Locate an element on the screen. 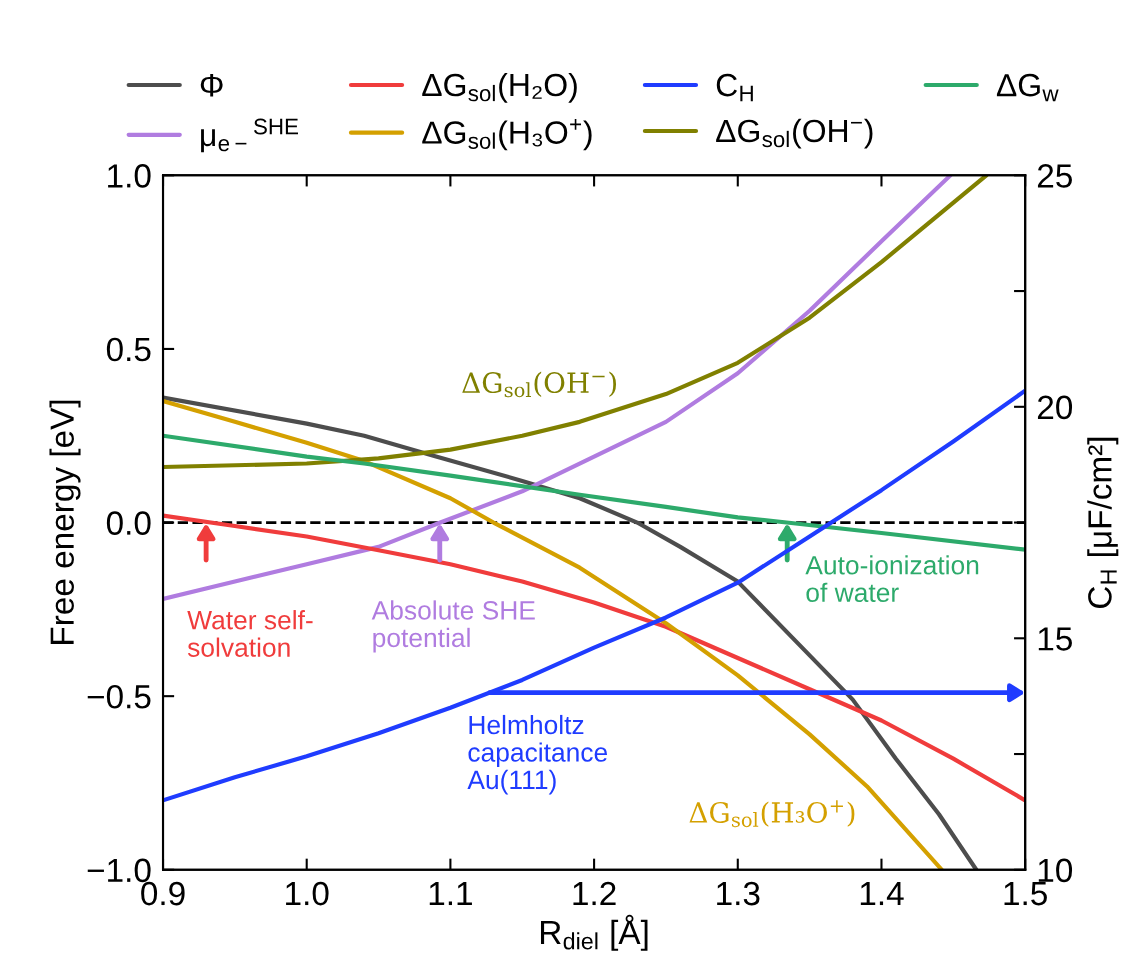  legend-label: C$_{H}$ is located at coordinates (734, 87).